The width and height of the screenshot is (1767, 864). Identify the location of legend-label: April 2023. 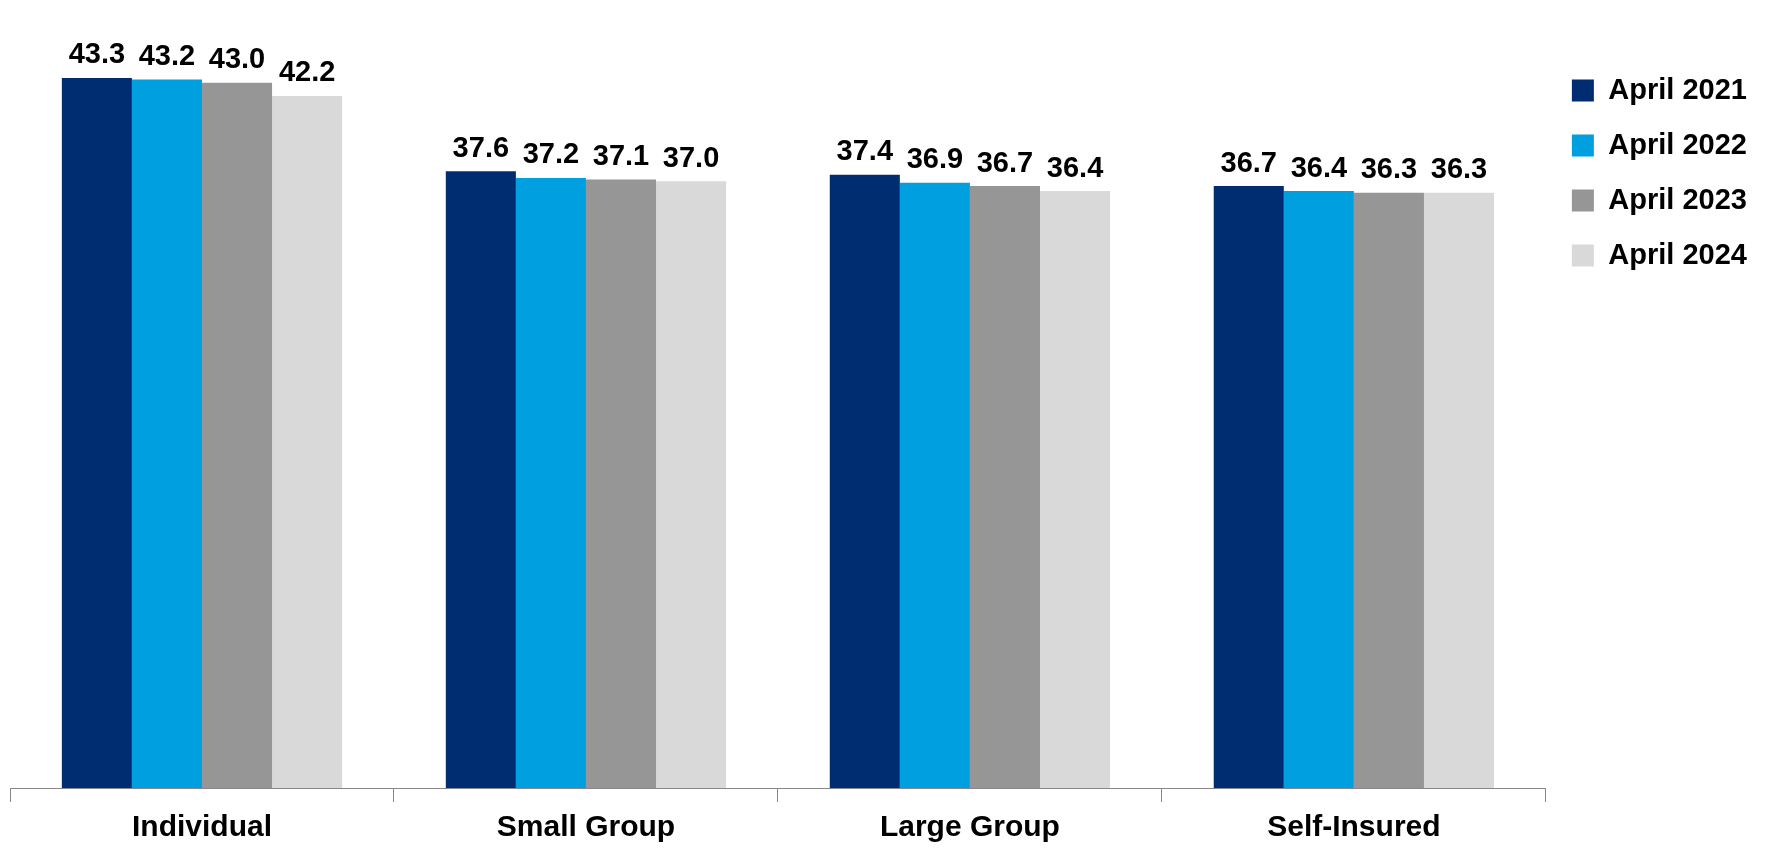
(1678, 198).